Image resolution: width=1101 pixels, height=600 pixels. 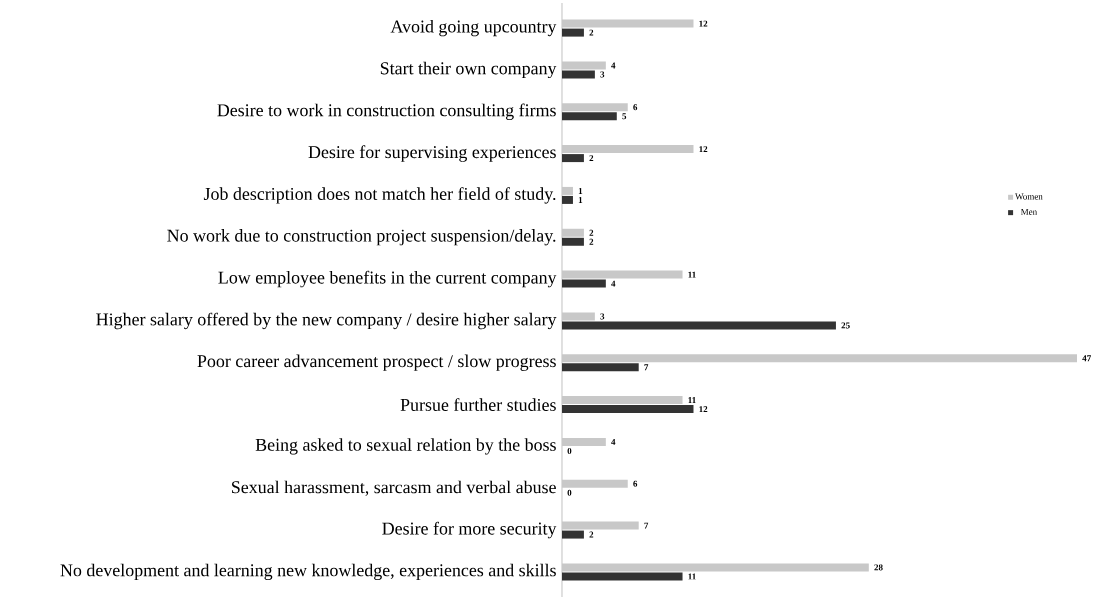 What do you see at coordinates (379, 195) in the screenshot?
I see `y-tick-label: Job description does not match her field of study.` at bounding box center [379, 195].